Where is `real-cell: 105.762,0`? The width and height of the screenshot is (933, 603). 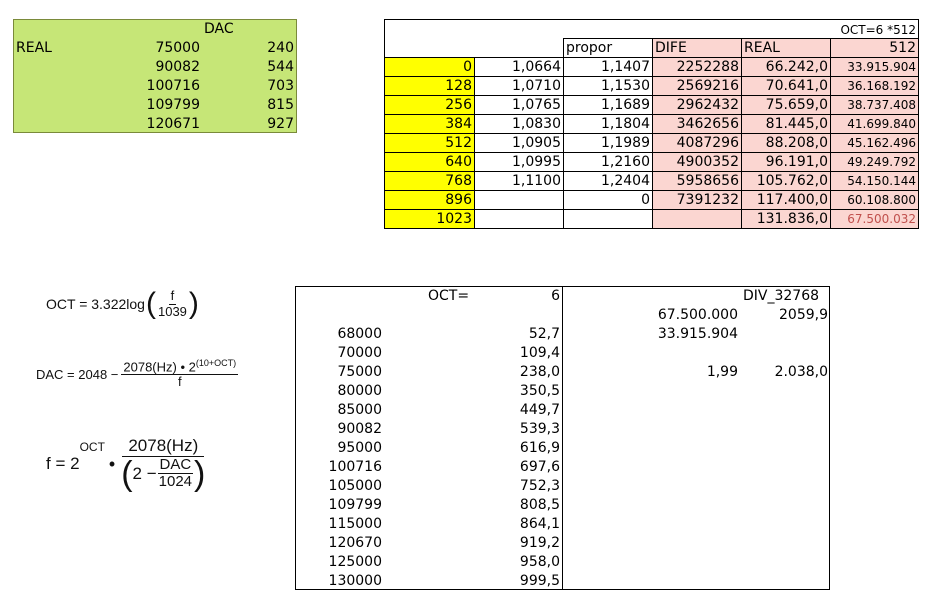 real-cell: 105.762,0 is located at coordinates (785, 180).